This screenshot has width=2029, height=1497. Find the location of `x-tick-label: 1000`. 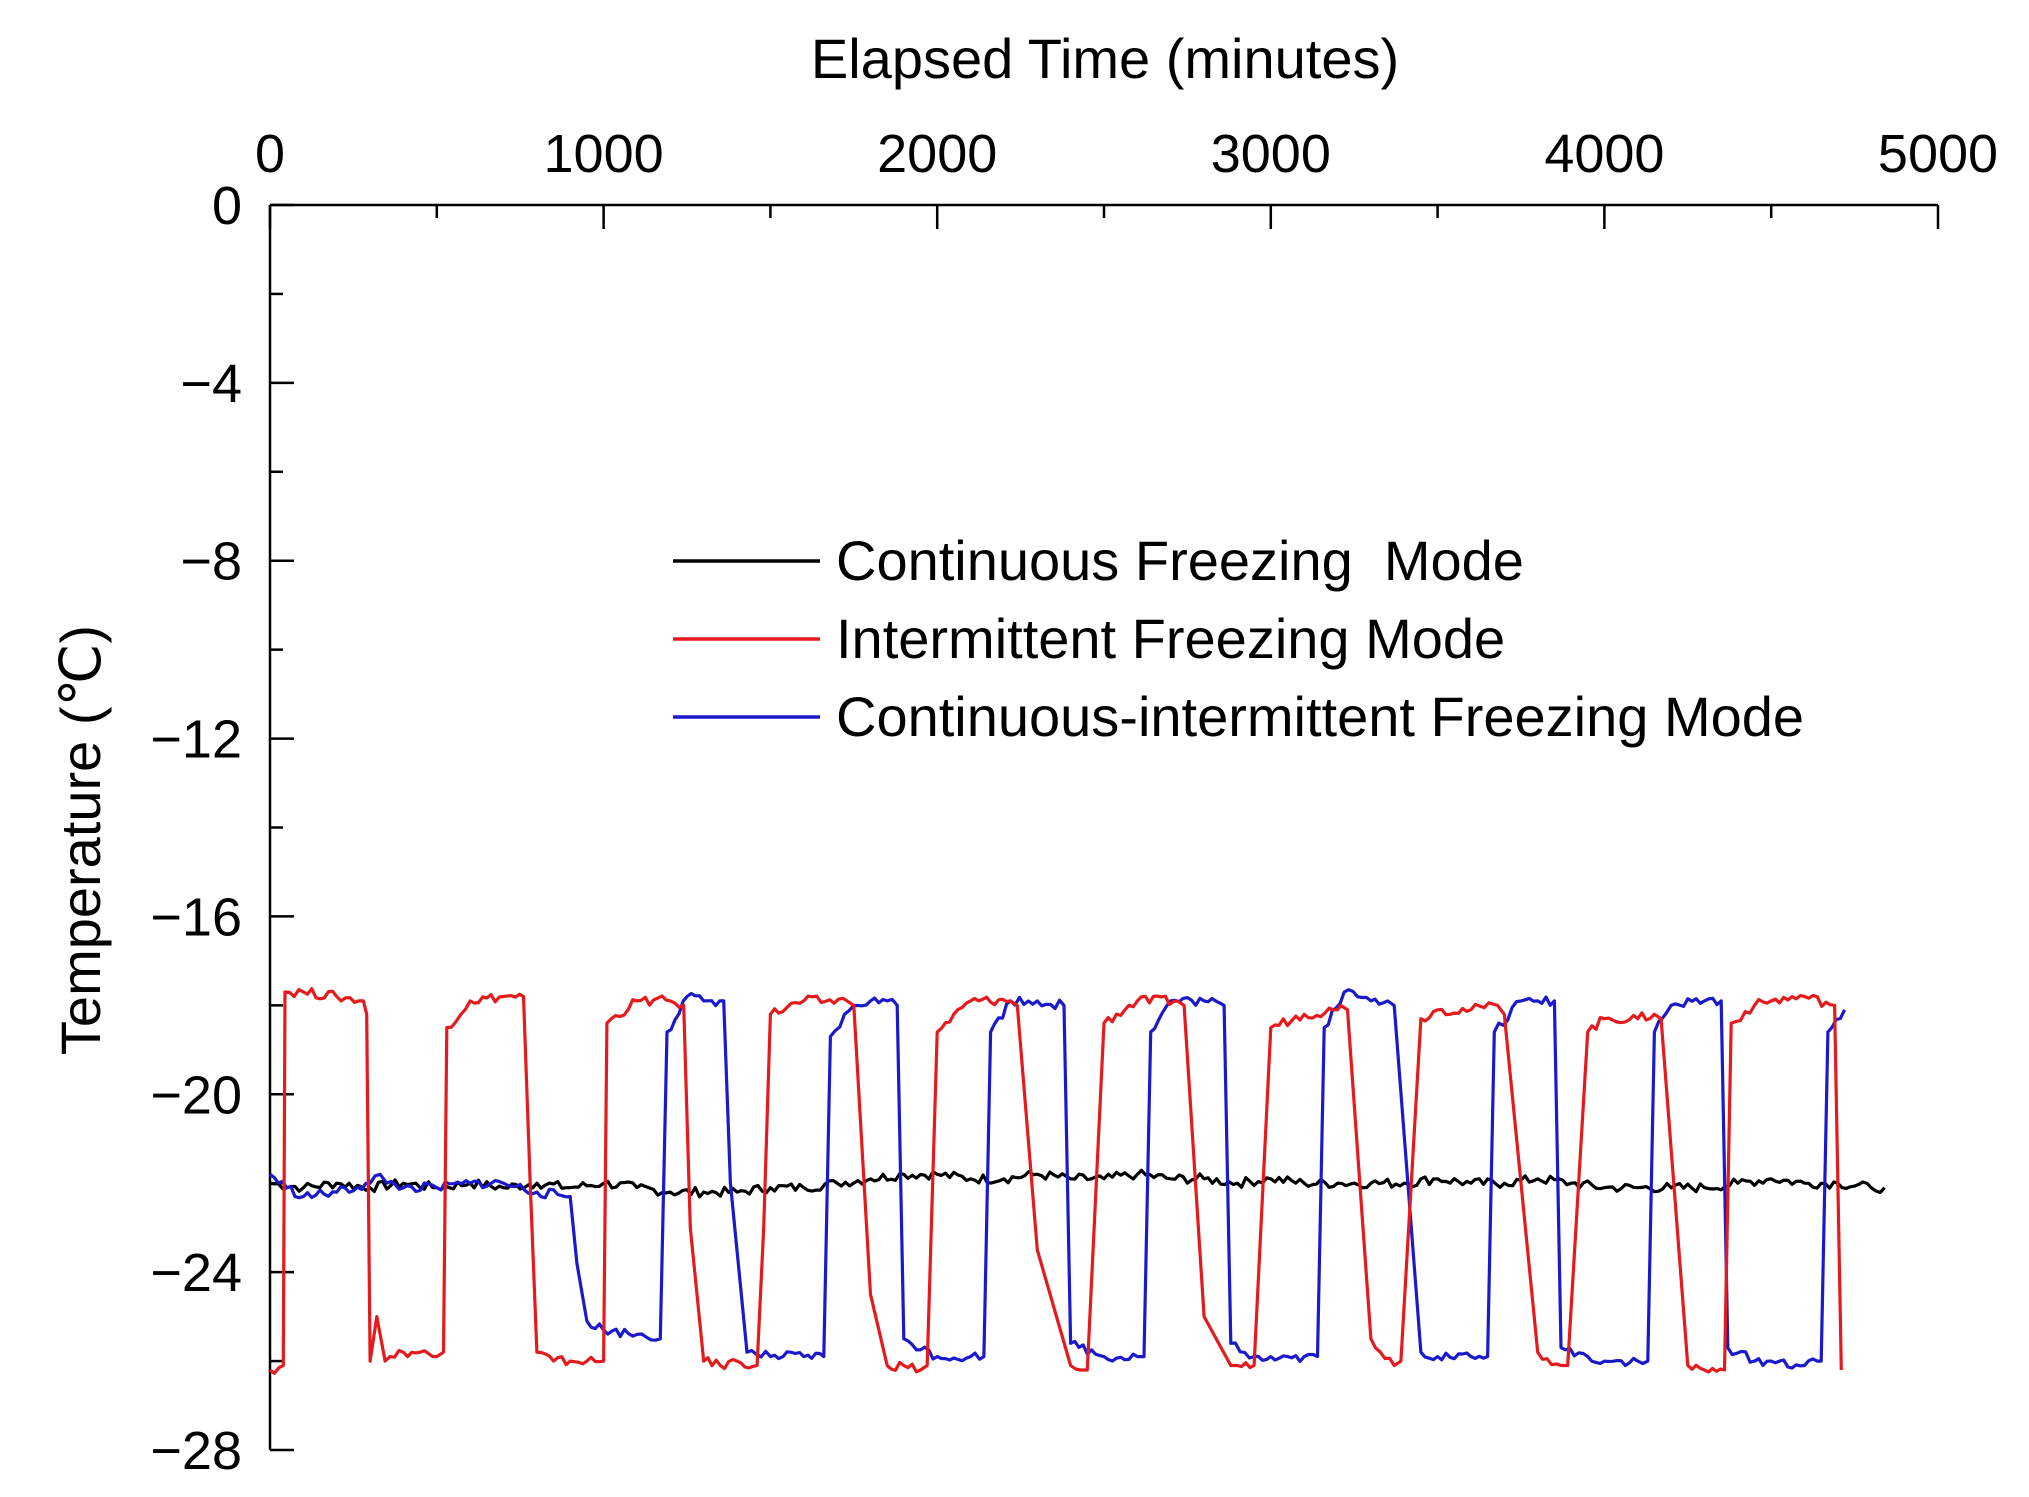

x-tick-label: 1000 is located at coordinates (604, 154).